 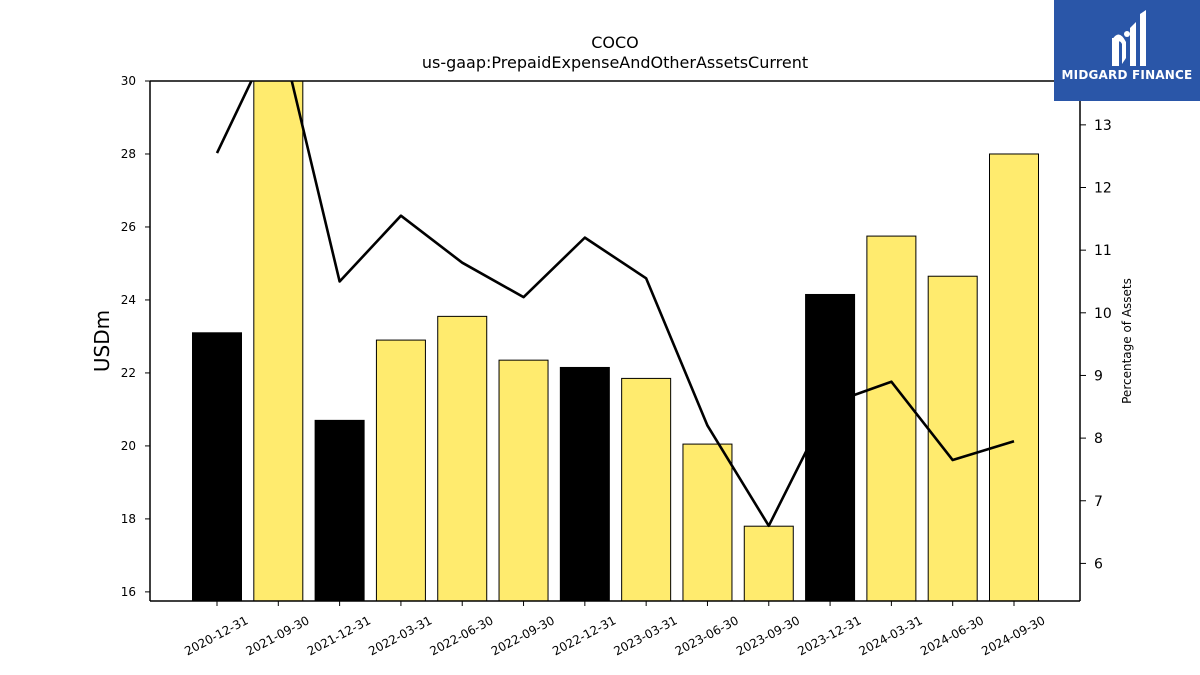 What do you see at coordinates (1103, 251) in the screenshot?
I see `y-right-tick-label: 11` at bounding box center [1103, 251].